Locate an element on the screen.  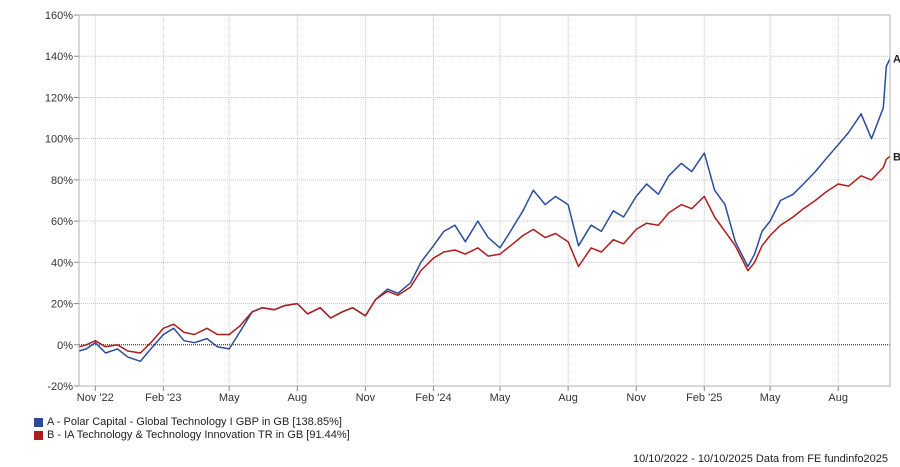
y-tick-label: 100% is located at coordinates (59, 140).